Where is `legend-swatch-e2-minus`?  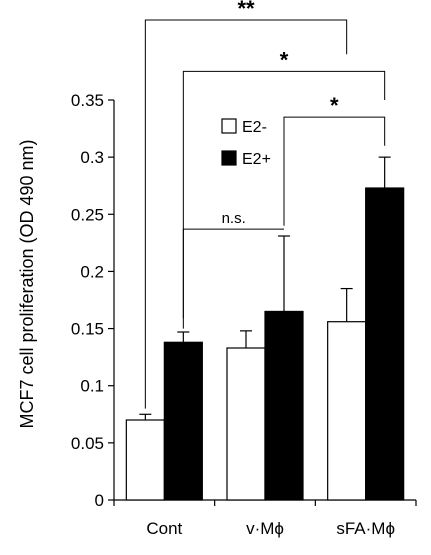
legend-swatch-e2-minus is located at coordinates (229, 126).